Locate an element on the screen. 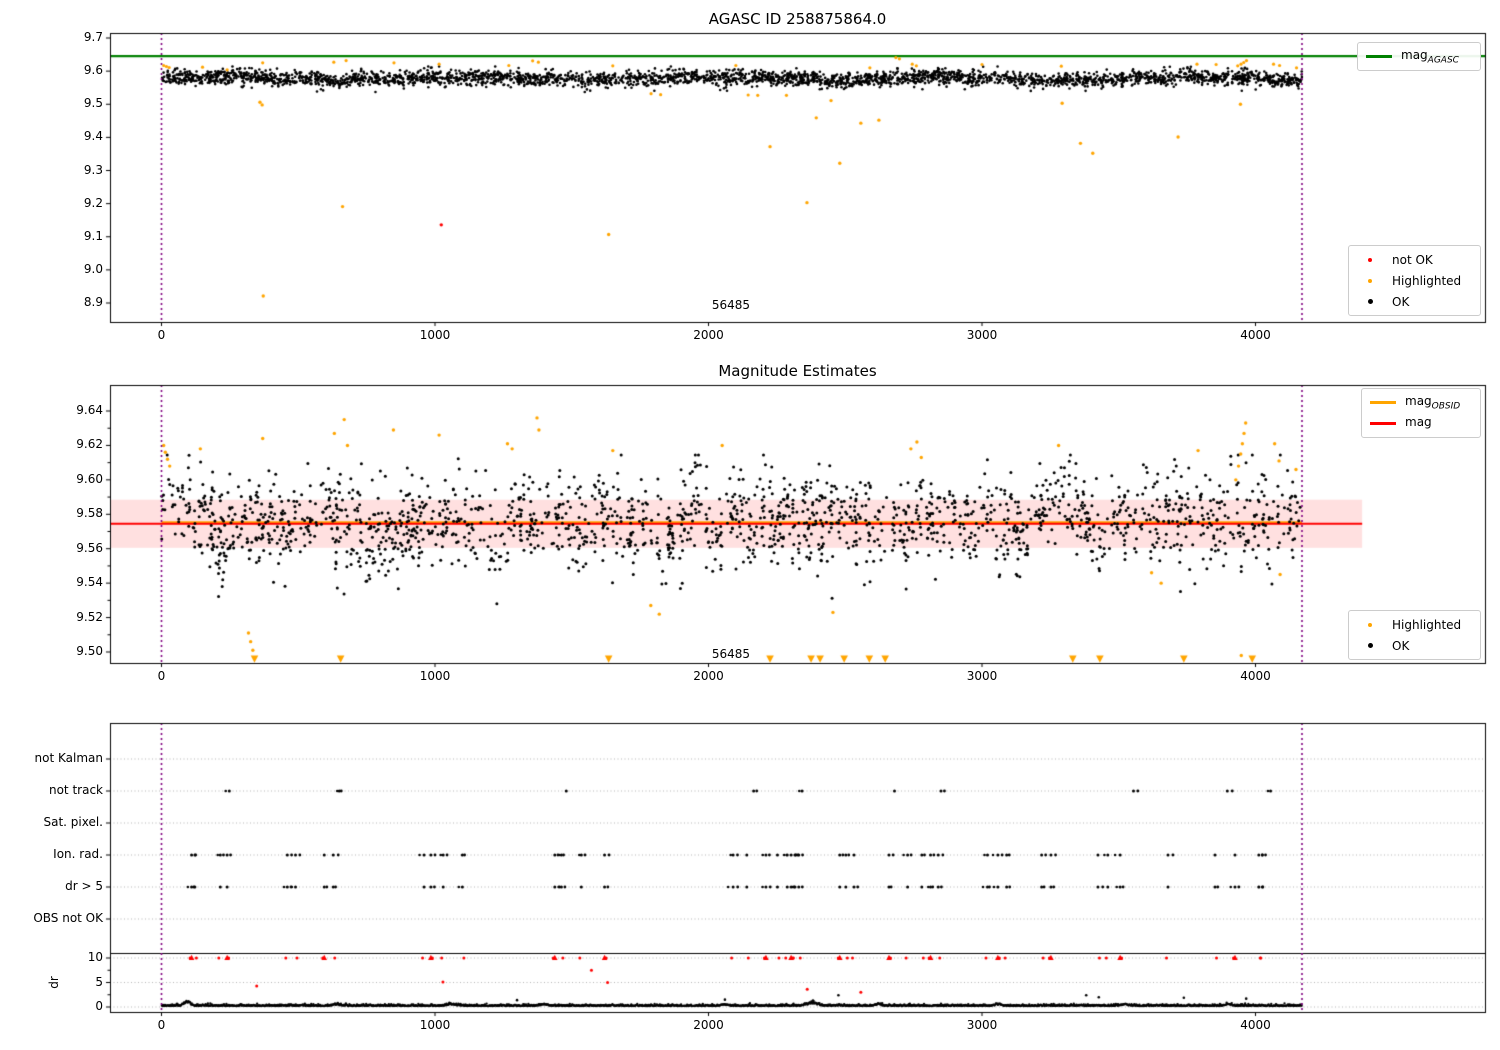 The width and height of the screenshot is (1500, 1050). legend-row-highlighted: Highlighted is located at coordinates (1414, 280).